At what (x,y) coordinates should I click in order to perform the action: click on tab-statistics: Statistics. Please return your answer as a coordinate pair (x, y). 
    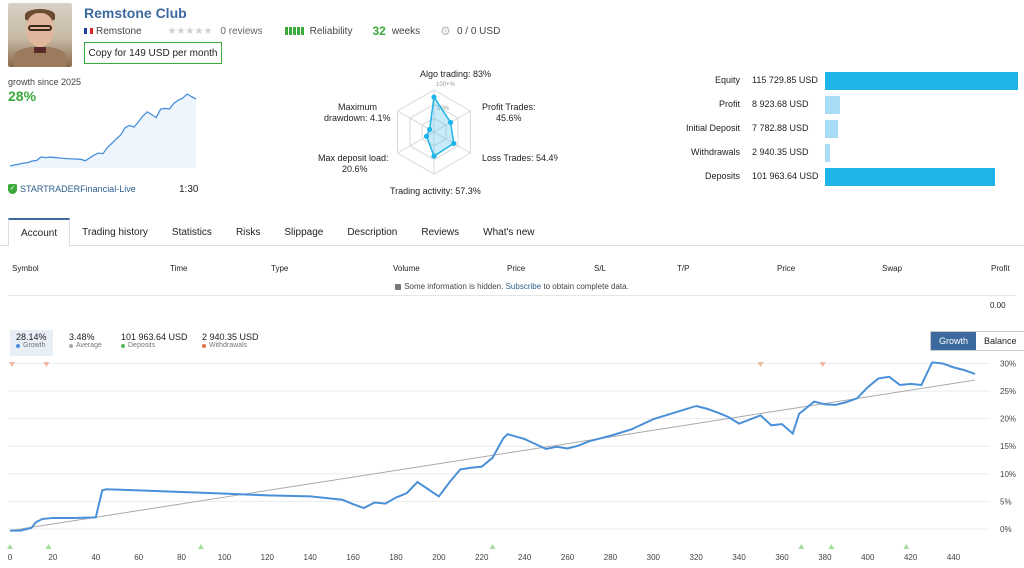
    Looking at the image, I should click on (191, 232).